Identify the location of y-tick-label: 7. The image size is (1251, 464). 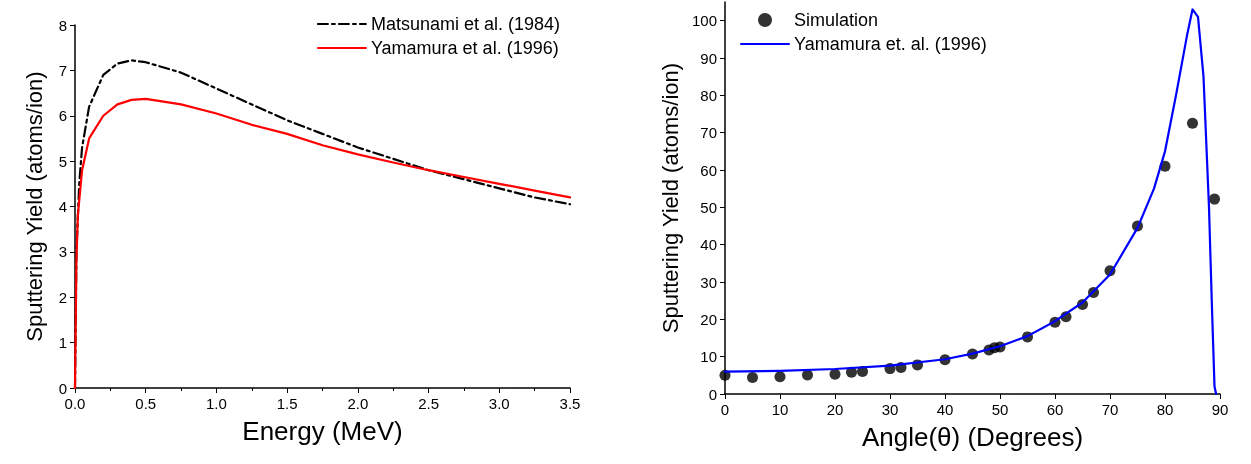
(62, 70).